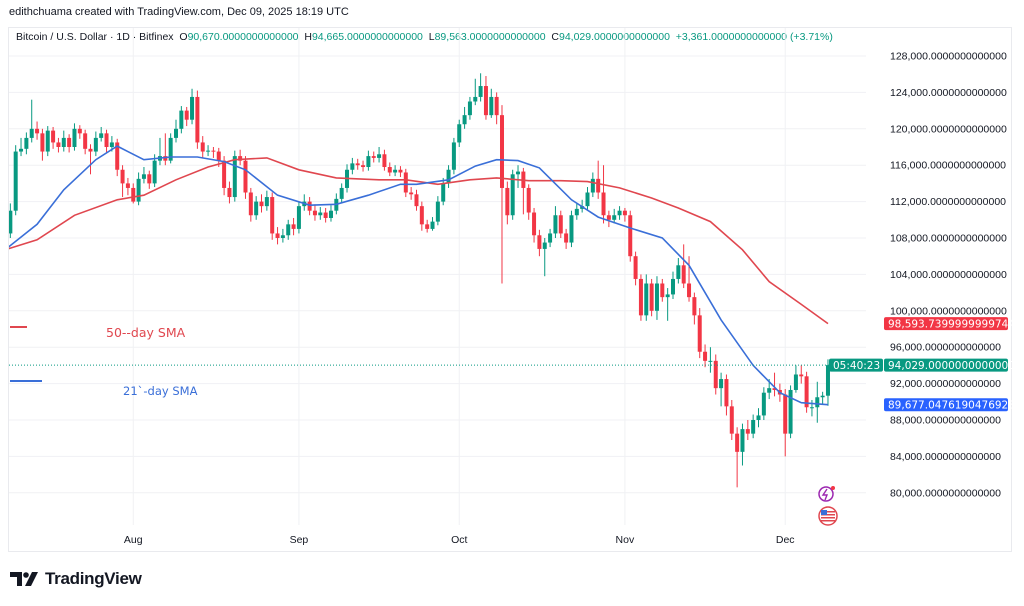 The height and width of the screenshot is (606, 1024). What do you see at coordinates (948, 93) in the screenshot?
I see `y-tick-label: 124,000.0000000000000` at bounding box center [948, 93].